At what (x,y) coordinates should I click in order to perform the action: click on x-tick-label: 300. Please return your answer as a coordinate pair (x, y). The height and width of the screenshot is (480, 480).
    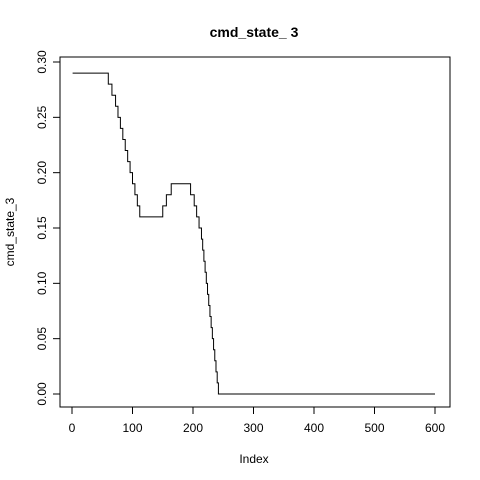
    Looking at the image, I should click on (253, 428).